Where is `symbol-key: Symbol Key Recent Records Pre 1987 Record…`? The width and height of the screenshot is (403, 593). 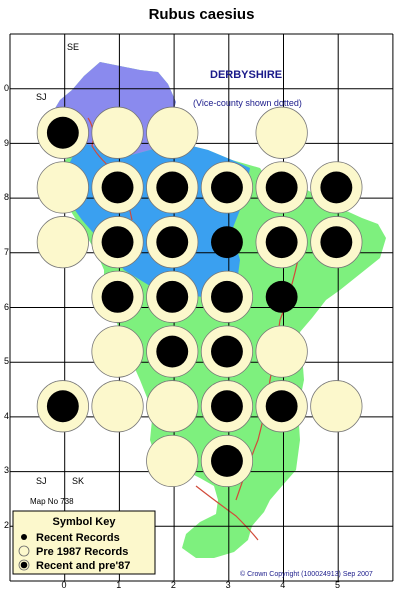
symbol-key: Symbol Key Recent Records Pre 1987 Record… is located at coordinates (84, 542).